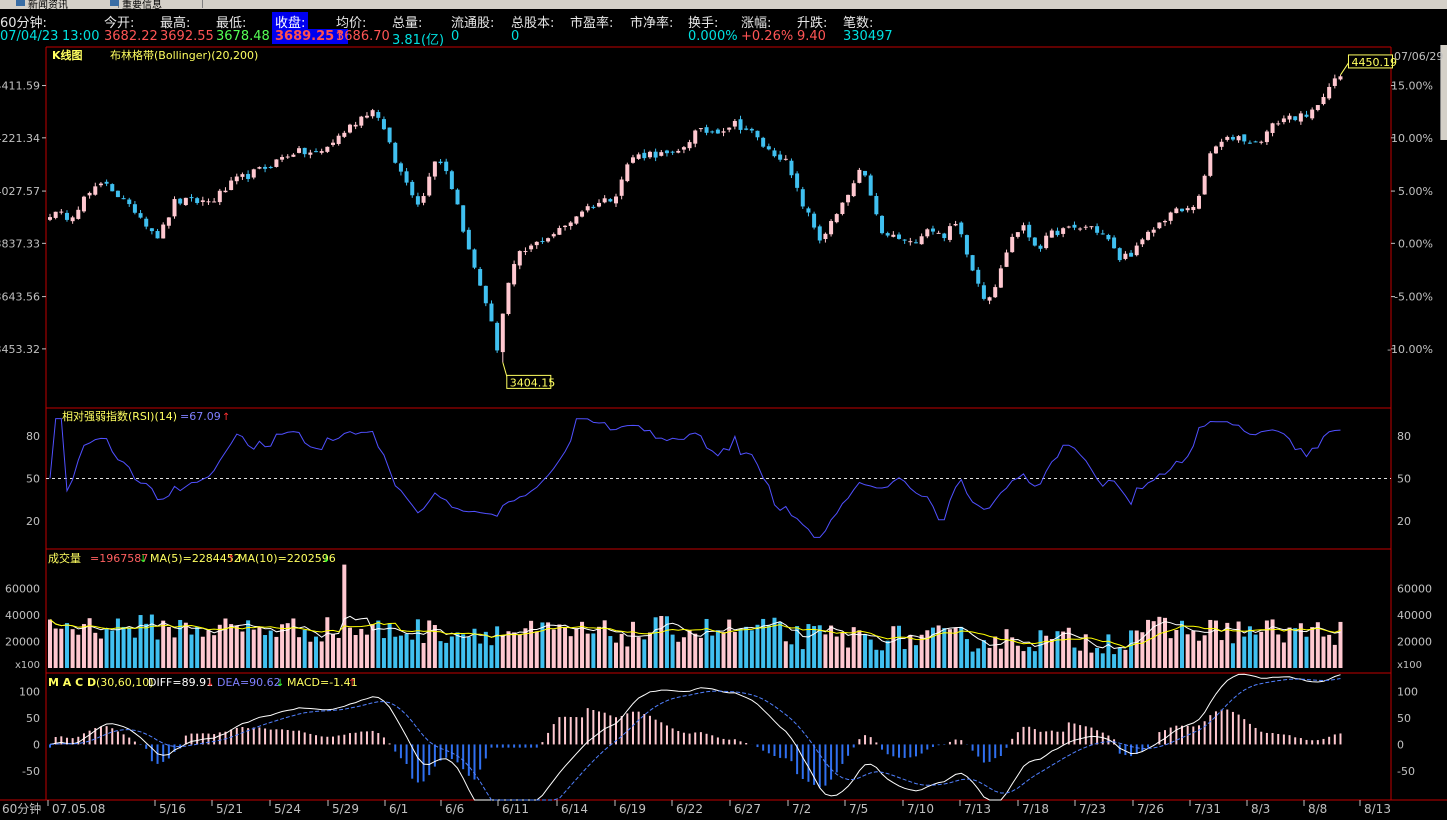 This screenshot has height=820, width=1447. Describe the element at coordinates (229, 809) in the screenshot. I see `x-tick-label: 5/21` at that location.